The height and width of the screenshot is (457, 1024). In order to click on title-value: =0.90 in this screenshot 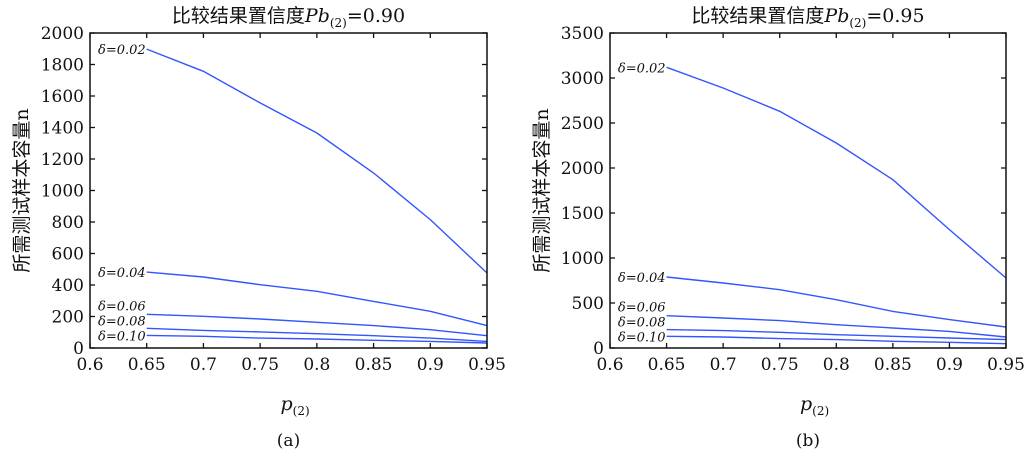, I will do `click(376, 16)`.